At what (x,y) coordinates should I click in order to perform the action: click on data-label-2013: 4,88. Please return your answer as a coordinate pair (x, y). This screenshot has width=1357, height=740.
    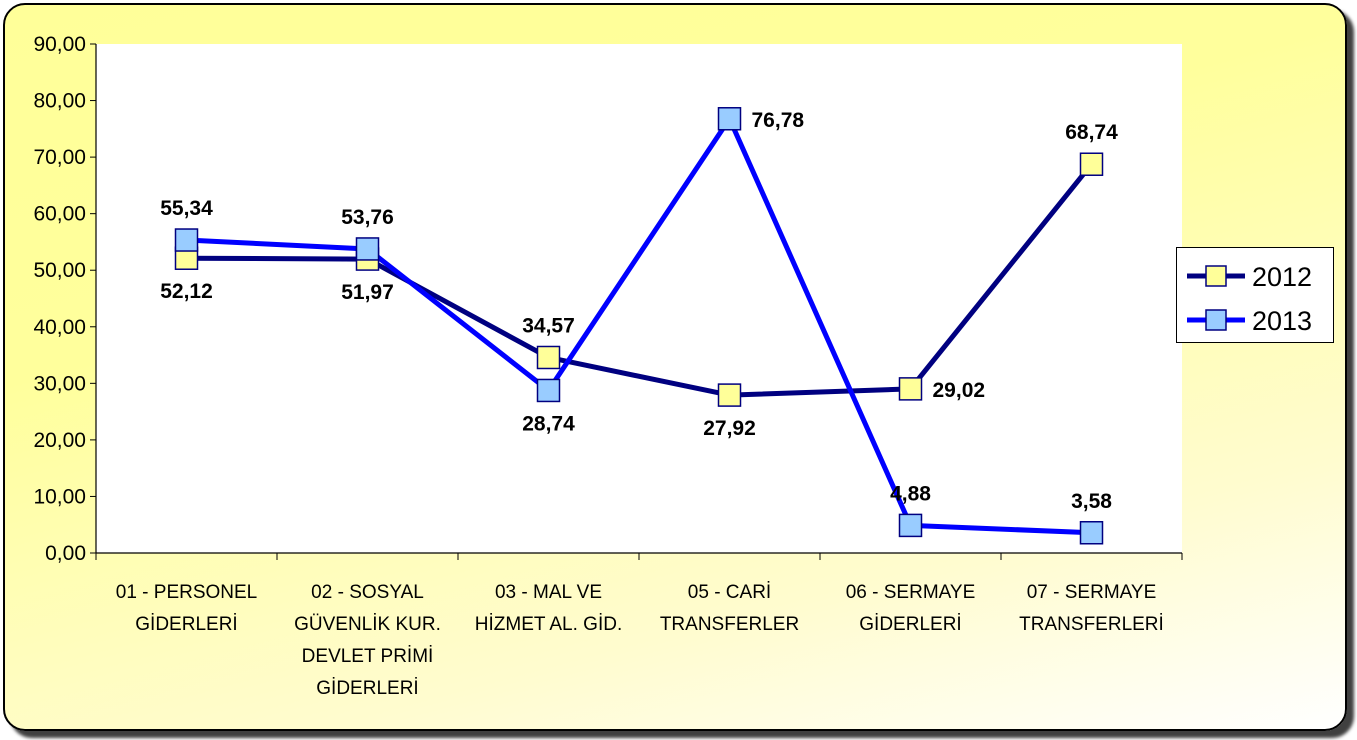
    Looking at the image, I should click on (910, 493).